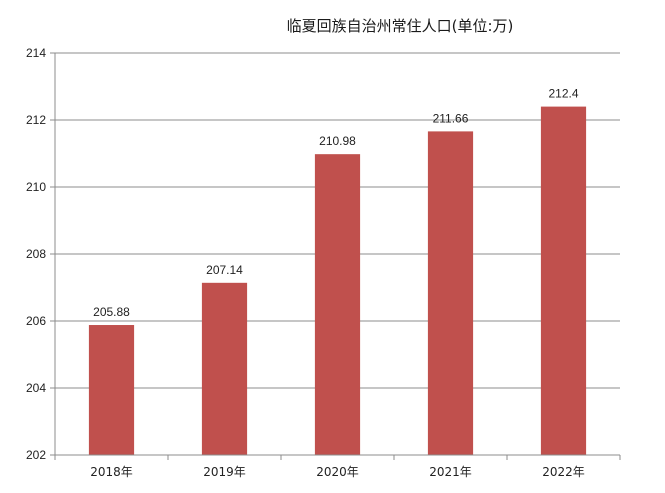  I want to click on y-tick-label: 202, so click(36, 455).